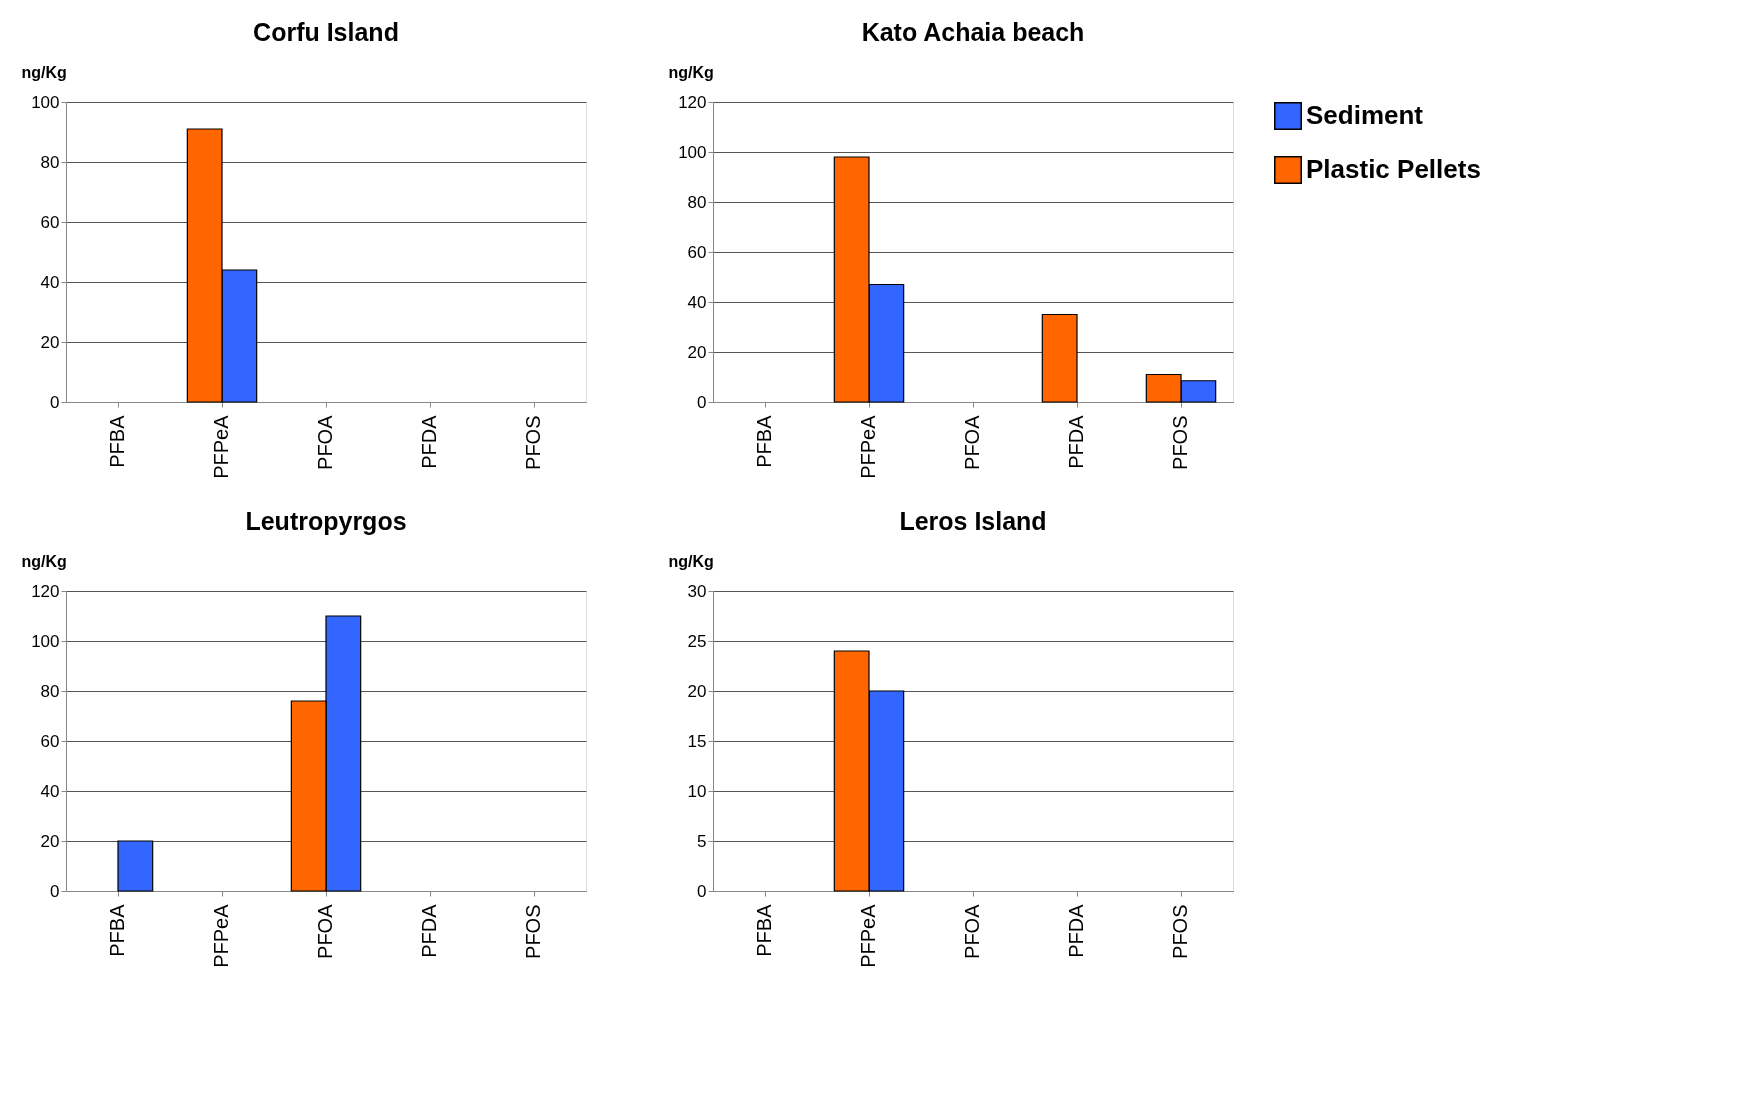 The image size is (1764, 1103). What do you see at coordinates (973, 32) in the screenshot?
I see `chart-title: Kato Achaia beach` at bounding box center [973, 32].